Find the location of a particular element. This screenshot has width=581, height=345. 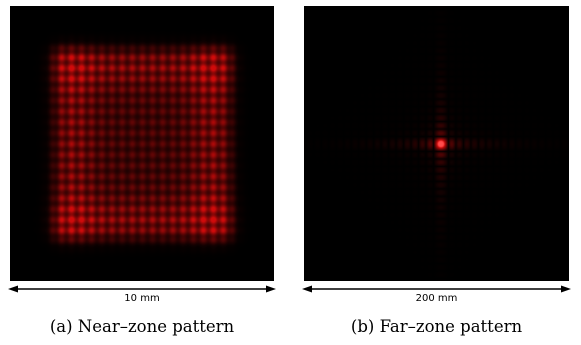

near-zone-scale-label: 10 mm is located at coordinates (141, 298).